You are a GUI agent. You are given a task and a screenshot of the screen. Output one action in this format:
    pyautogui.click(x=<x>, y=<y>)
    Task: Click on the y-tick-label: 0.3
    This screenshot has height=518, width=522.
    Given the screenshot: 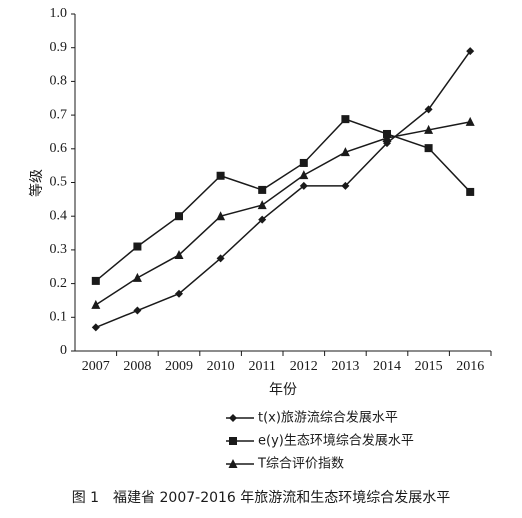 What is the action you would take?
    pyautogui.click(x=59, y=249)
    